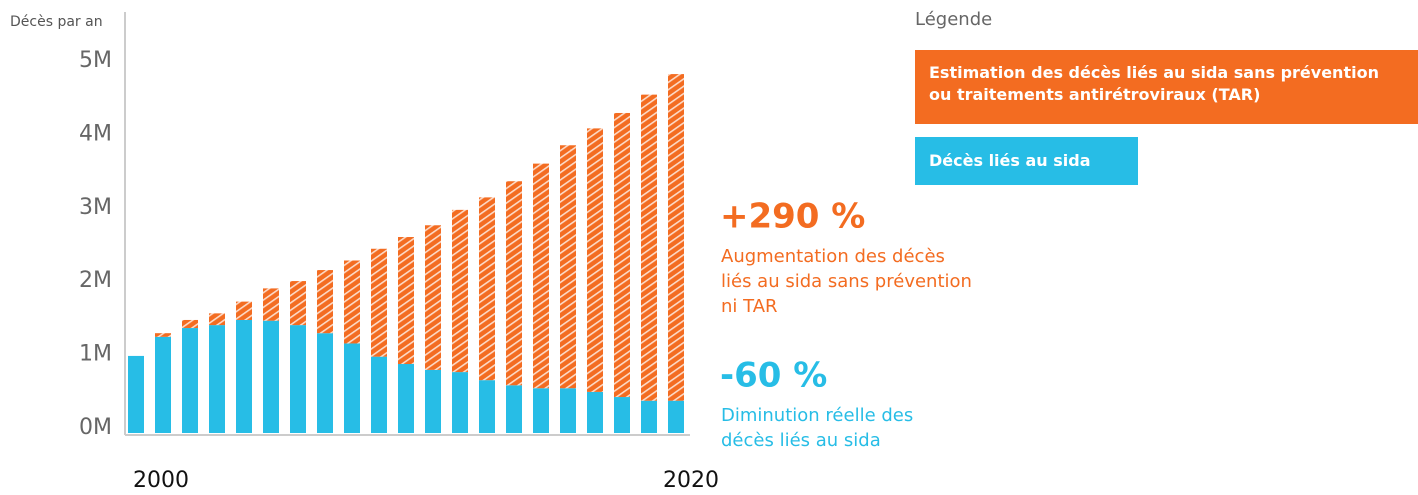 This screenshot has height=495, width=1418. What do you see at coordinates (801, 440) in the screenshot?
I see `annotation-text: décès liés au sida` at bounding box center [801, 440].